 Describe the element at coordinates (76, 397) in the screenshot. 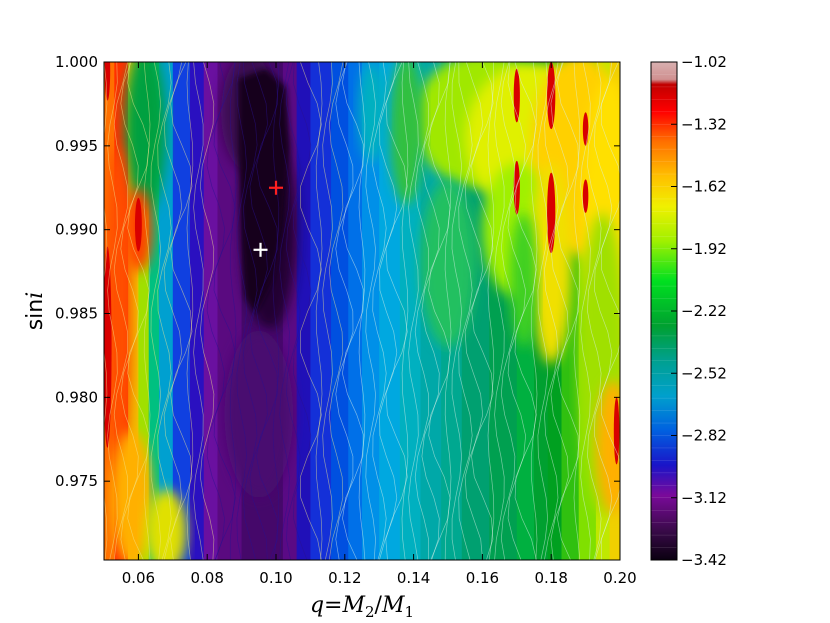

I see `y-tick-label: 0.980` at that location.